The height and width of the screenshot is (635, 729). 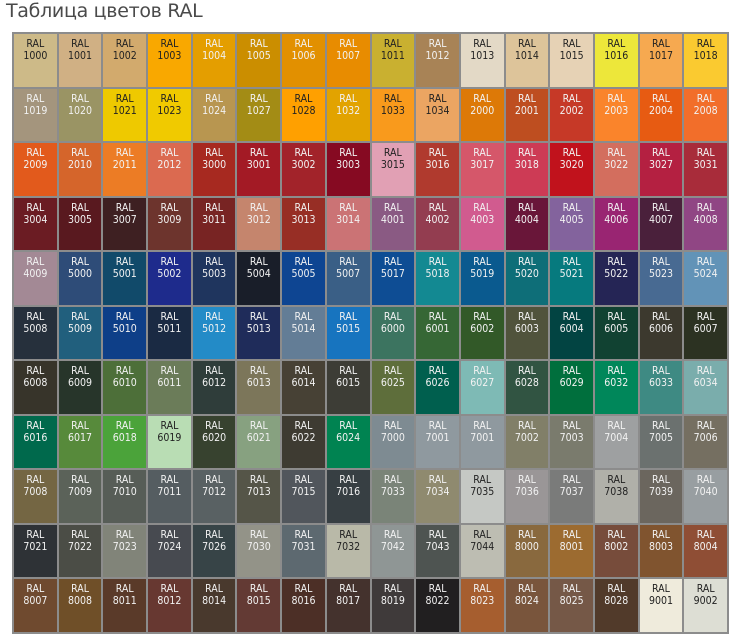 What do you see at coordinates (259, 60) in the screenshot?
I see `color-swatch-ral-1005: RAL 1005` at bounding box center [259, 60].